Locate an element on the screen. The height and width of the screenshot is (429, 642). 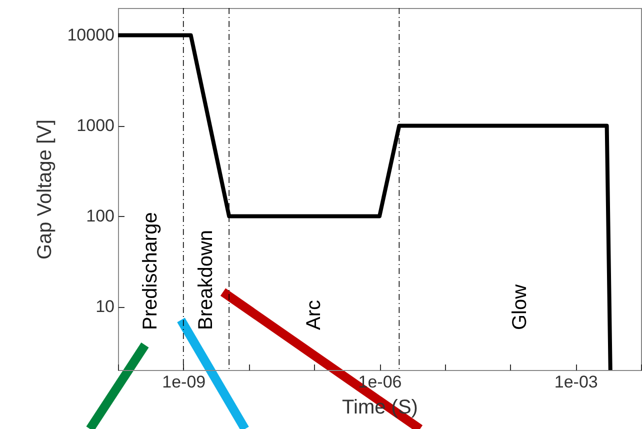
x-tick-label: 1e-03 is located at coordinates (576, 382).